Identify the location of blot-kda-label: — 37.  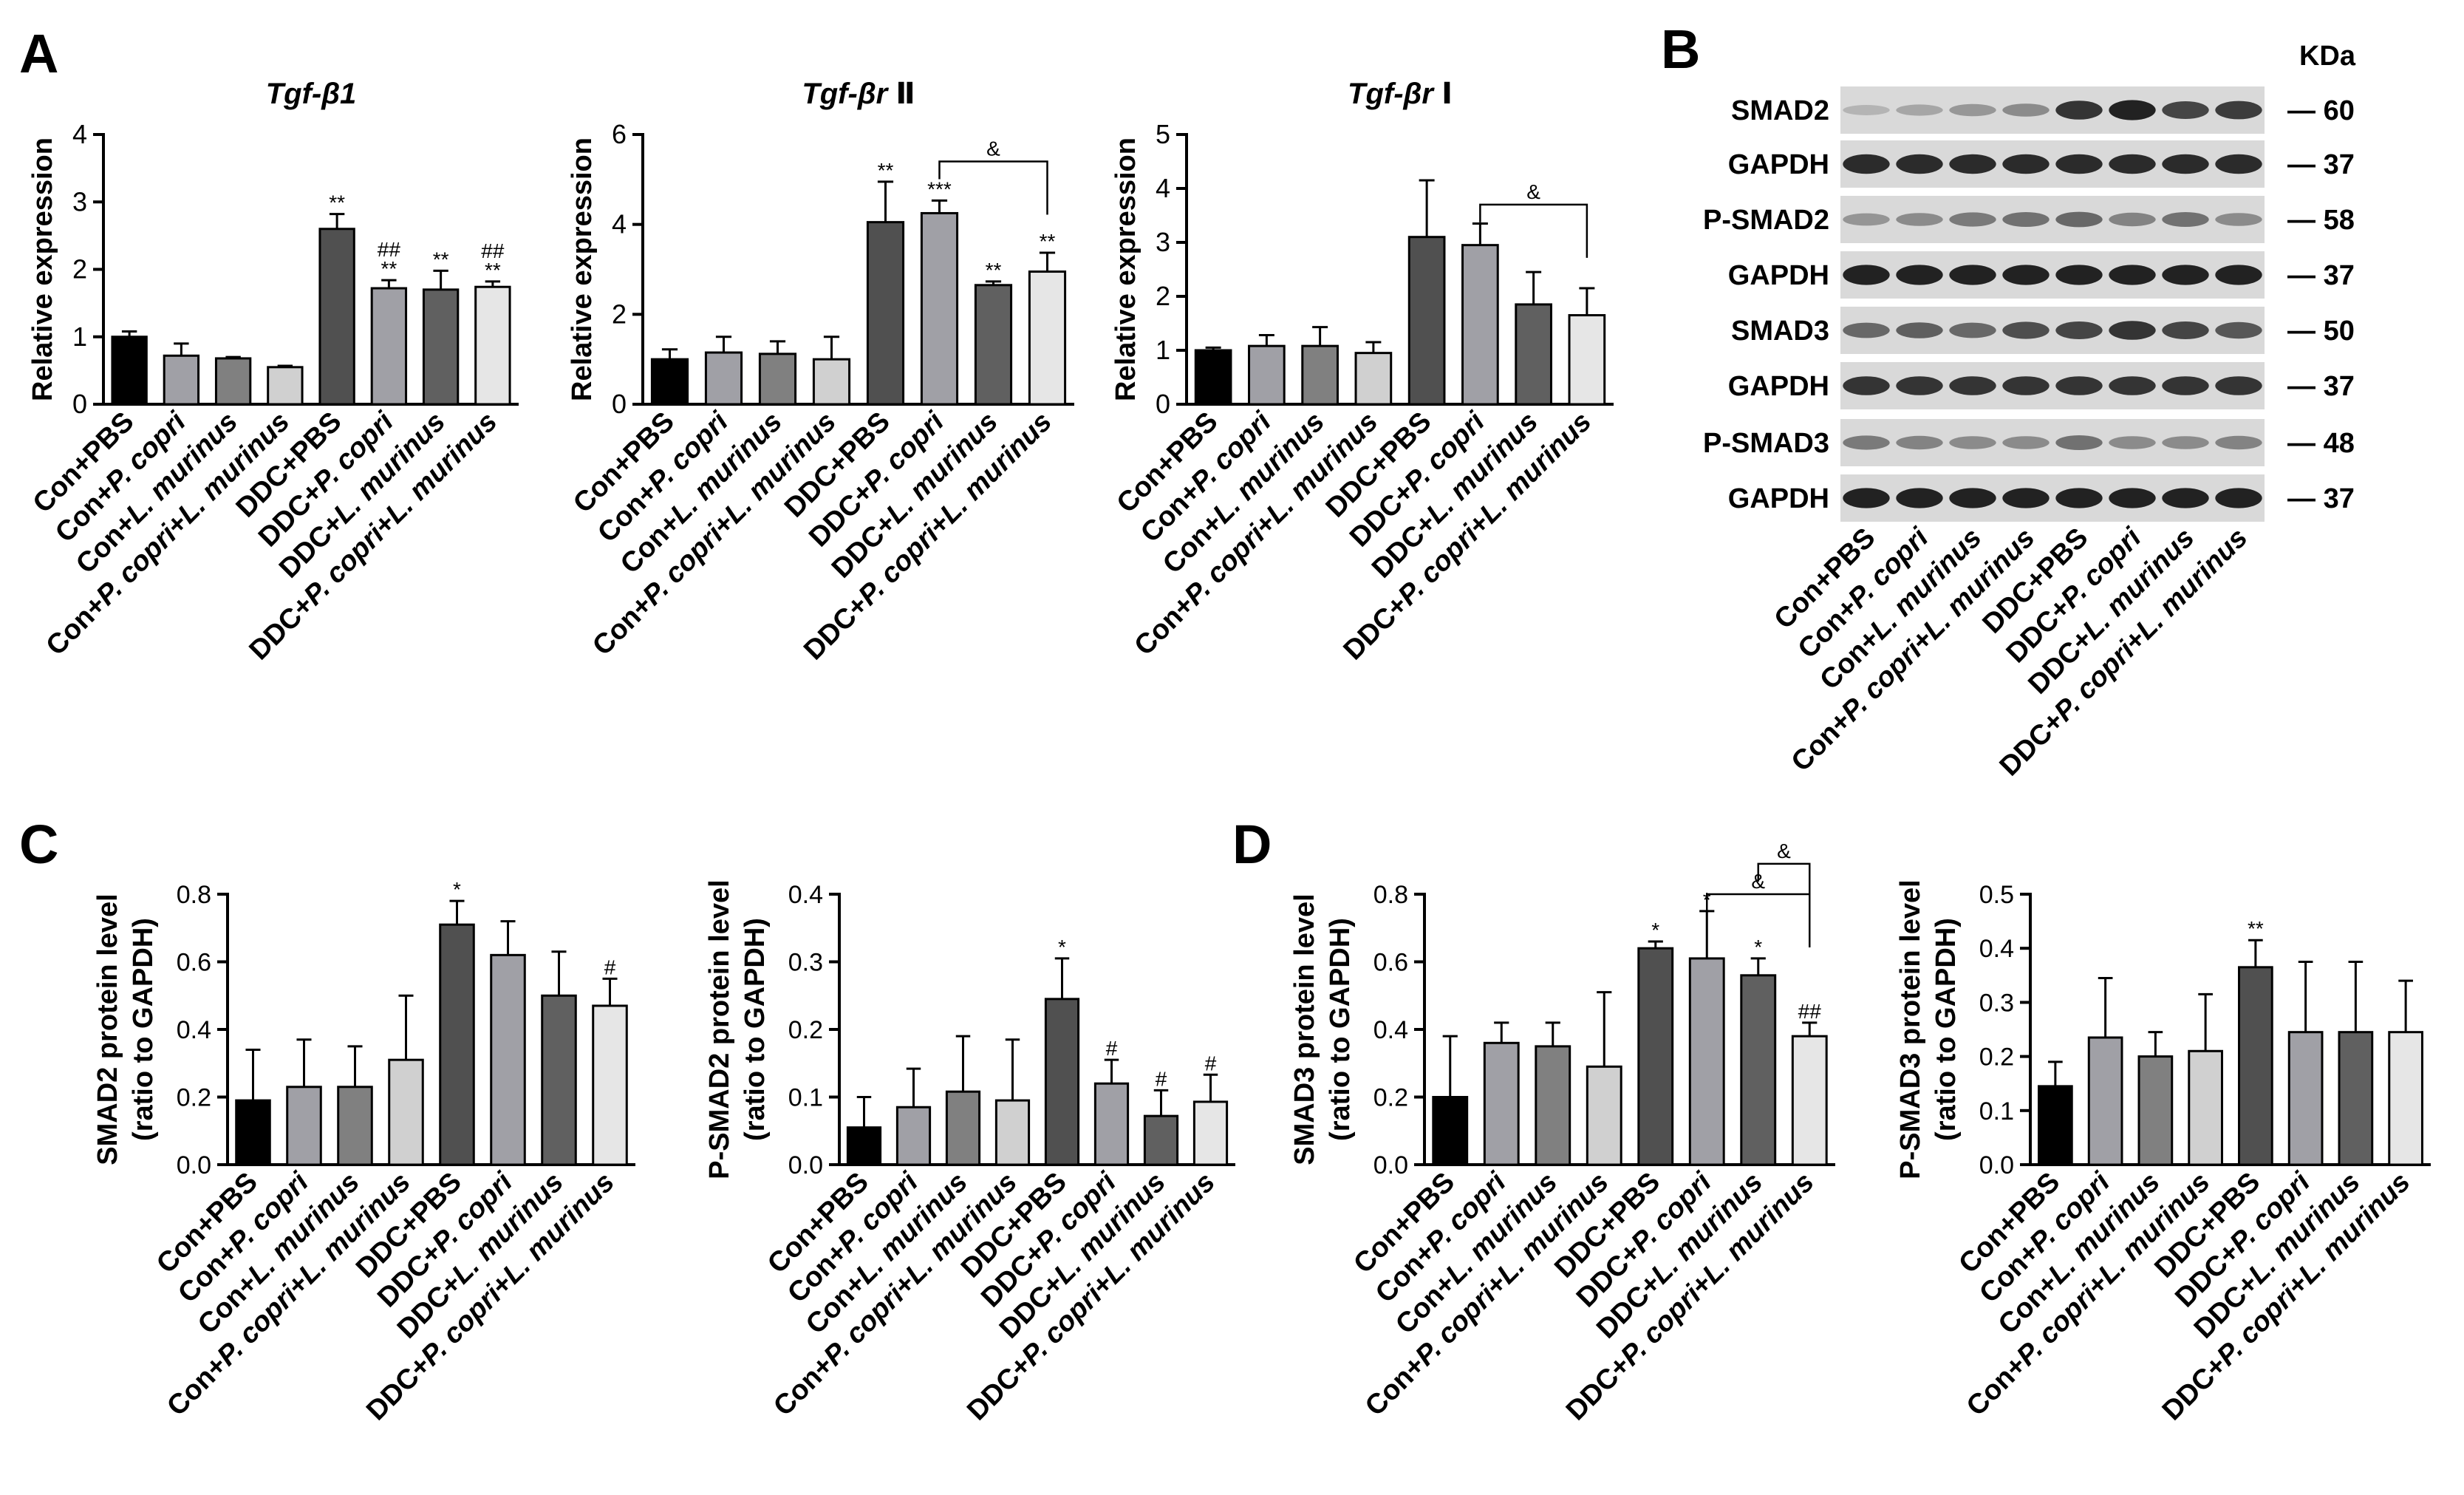
(2321, 386).